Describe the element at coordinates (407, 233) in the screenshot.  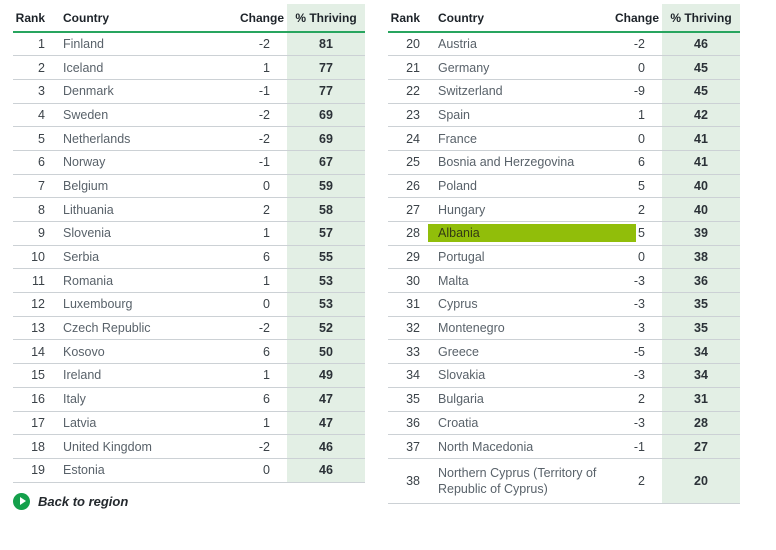
I see `rank-cell: 28` at that location.